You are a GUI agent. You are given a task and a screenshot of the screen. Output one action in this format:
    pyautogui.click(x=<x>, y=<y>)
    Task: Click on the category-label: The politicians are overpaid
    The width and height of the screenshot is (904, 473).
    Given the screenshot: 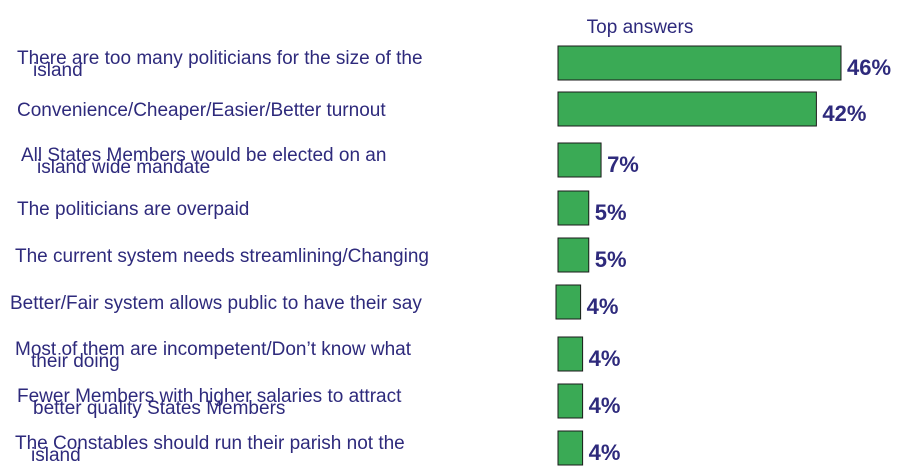 What is the action you would take?
    pyautogui.click(x=133, y=209)
    